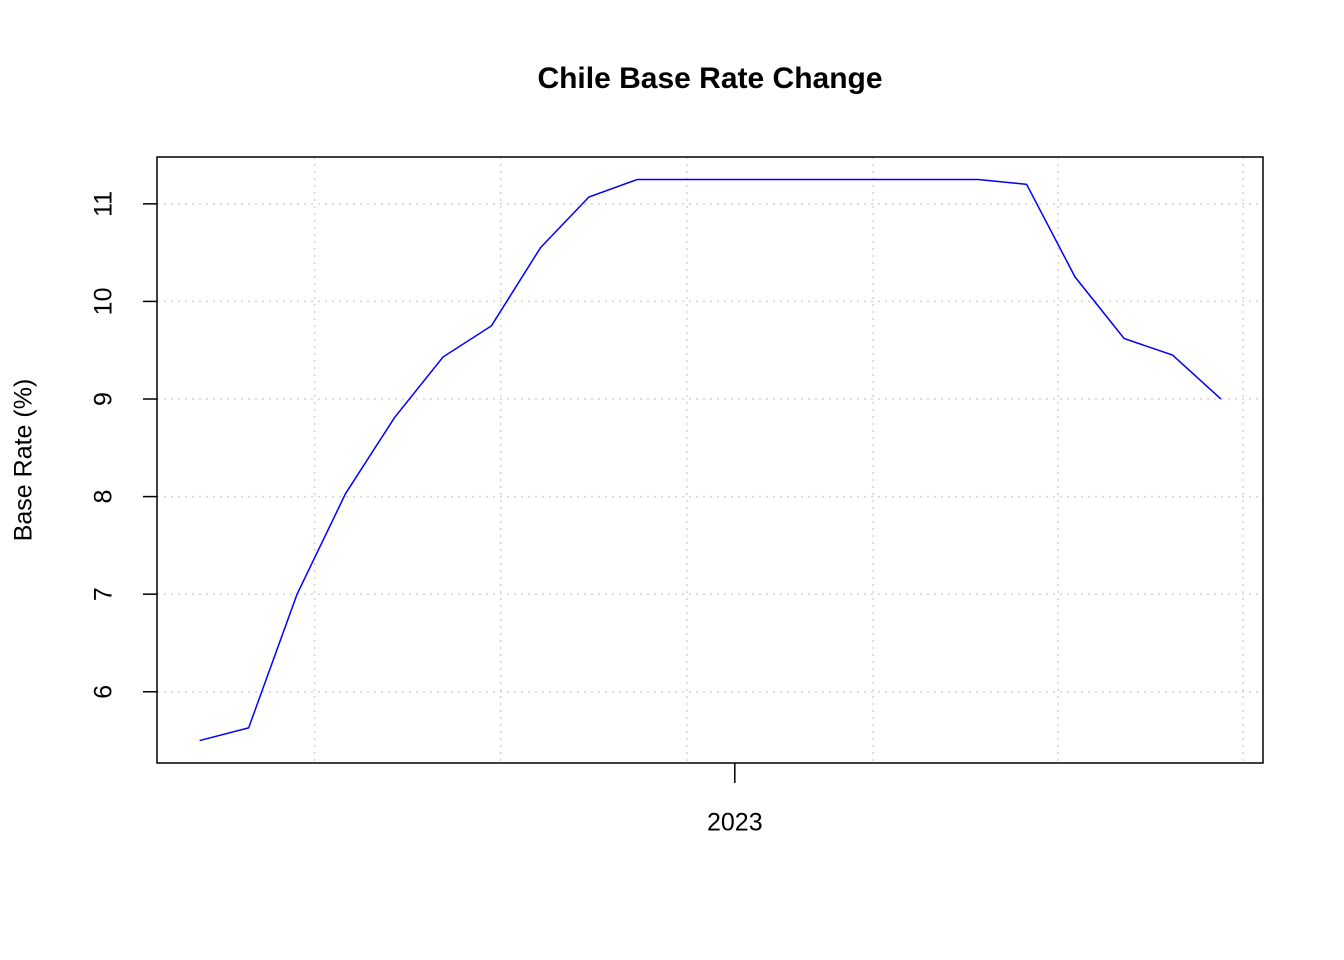 This screenshot has height=960, width=1344. What do you see at coordinates (24, 460) in the screenshot?
I see `y-axis-label: Base Rate (%)` at bounding box center [24, 460].